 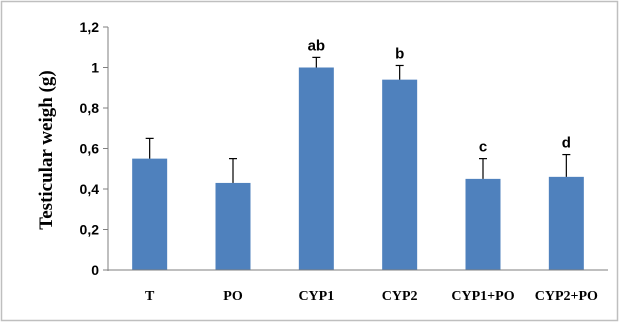 What do you see at coordinates (95, 270) in the screenshot?
I see `y-tick-label: 0` at bounding box center [95, 270].